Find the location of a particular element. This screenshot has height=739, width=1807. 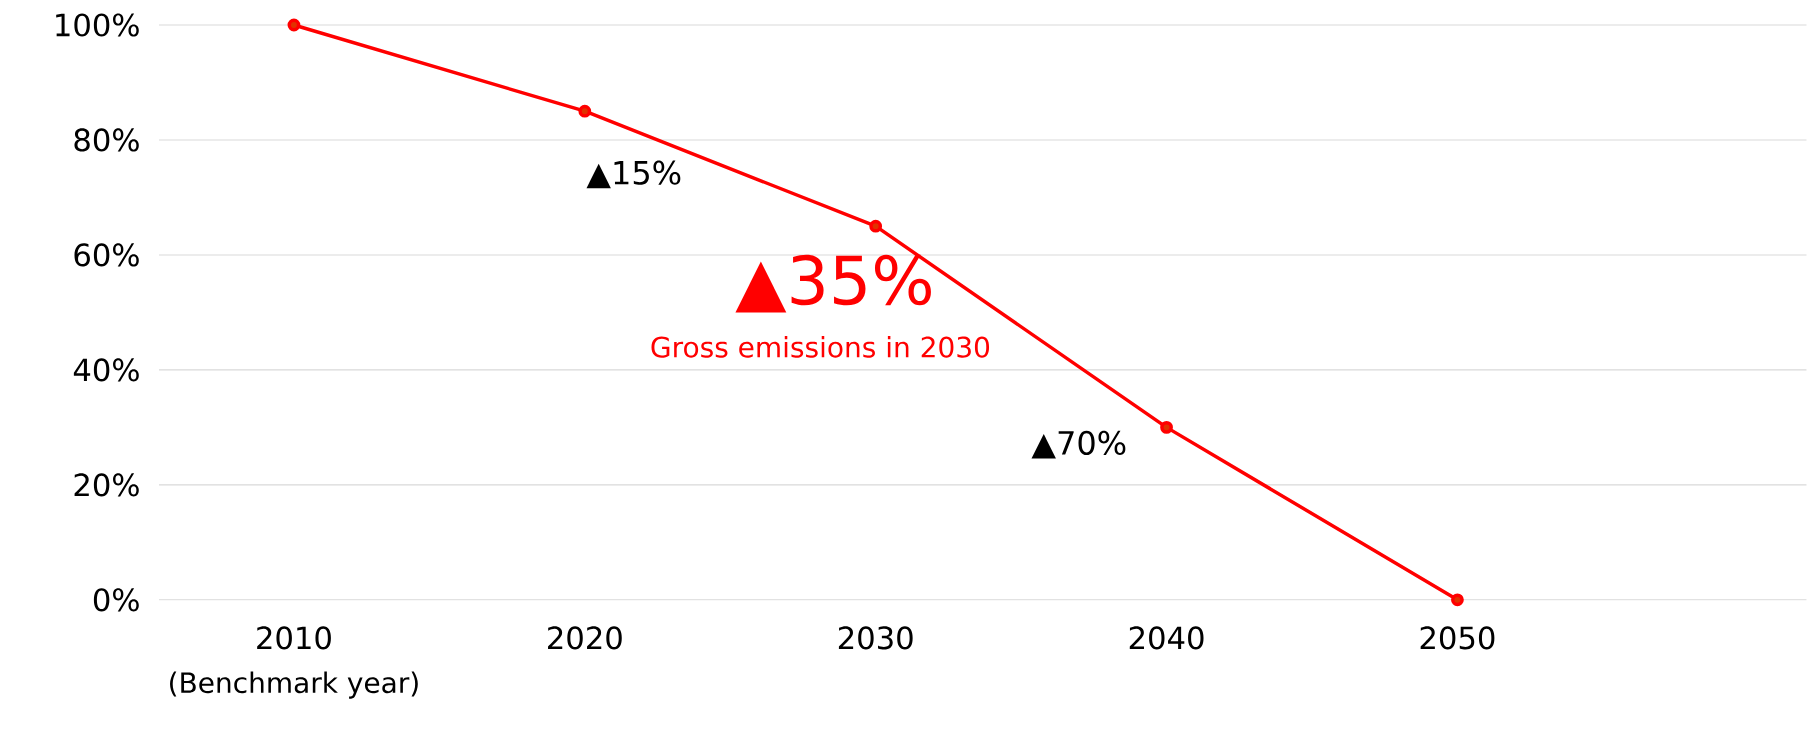

annotation: ▲70% is located at coordinates (1078, 444).